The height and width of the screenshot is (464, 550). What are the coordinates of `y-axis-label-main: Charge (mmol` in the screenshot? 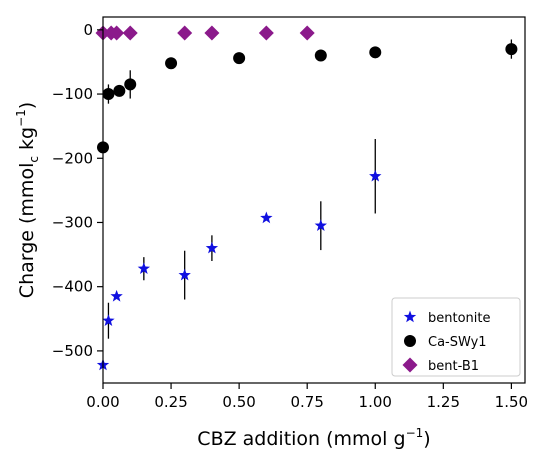 It's located at (27, 231).